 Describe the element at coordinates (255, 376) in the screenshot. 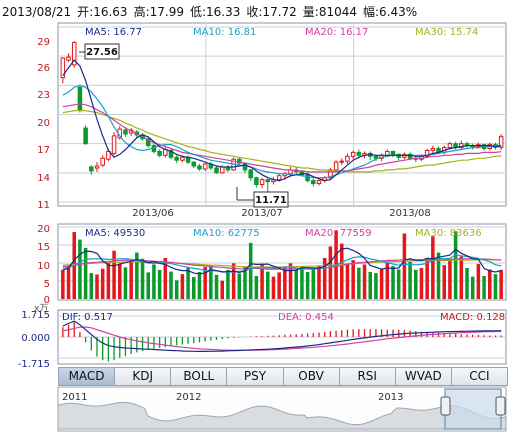

I see `tab-psy: PSY` at that location.